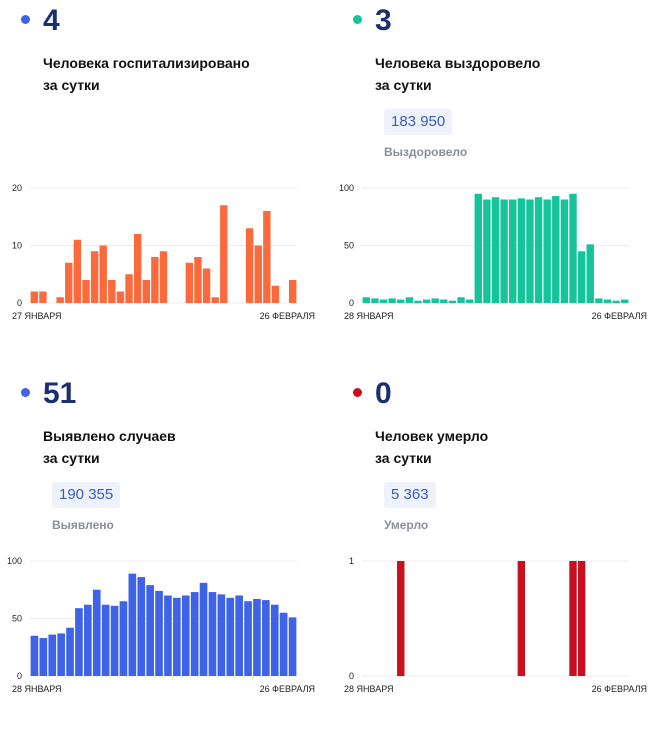 This screenshot has height=732, width=663. I want to click on x-start-label: 28 ЯНВАРЯ, so click(37, 689).